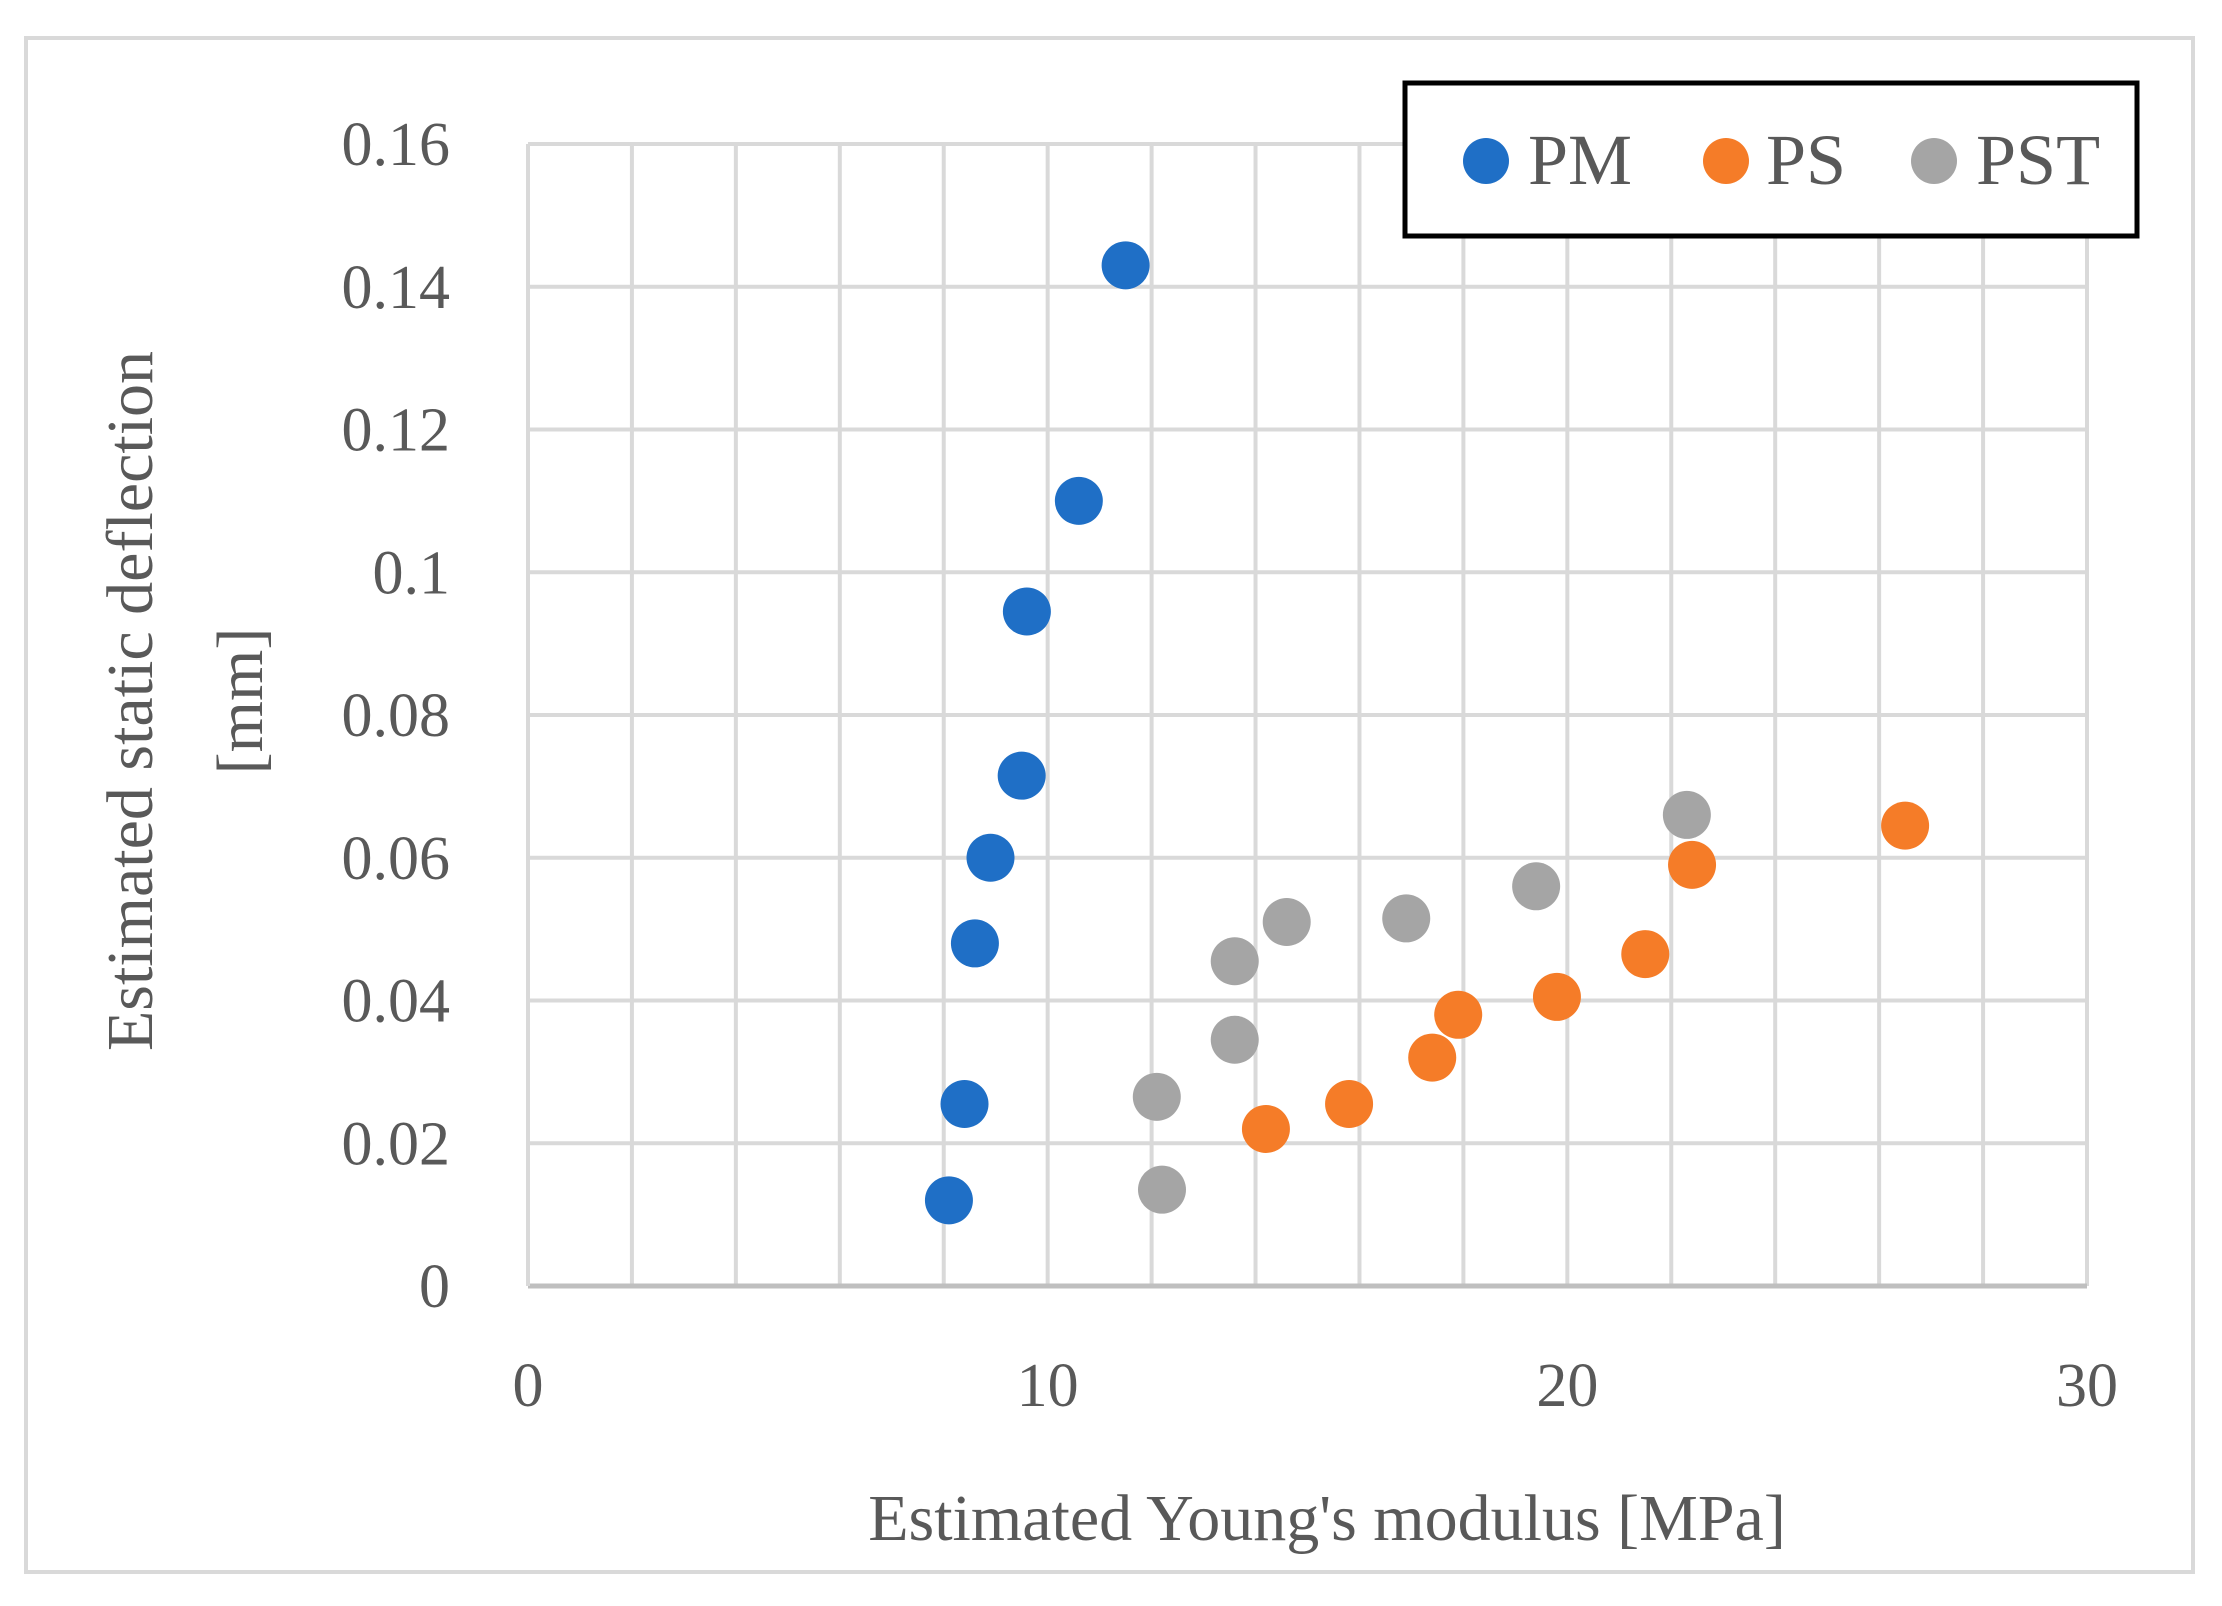  What do you see at coordinates (396, 859) in the screenshot?
I see `y-tick-label: 0.06` at bounding box center [396, 859].